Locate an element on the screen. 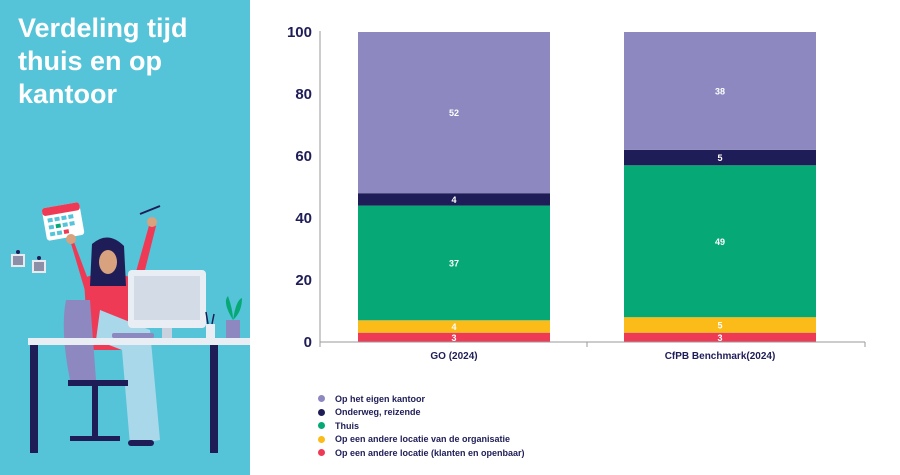 The image size is (900, 475). legend-item: Thuis is located at coordinates (421, 425).